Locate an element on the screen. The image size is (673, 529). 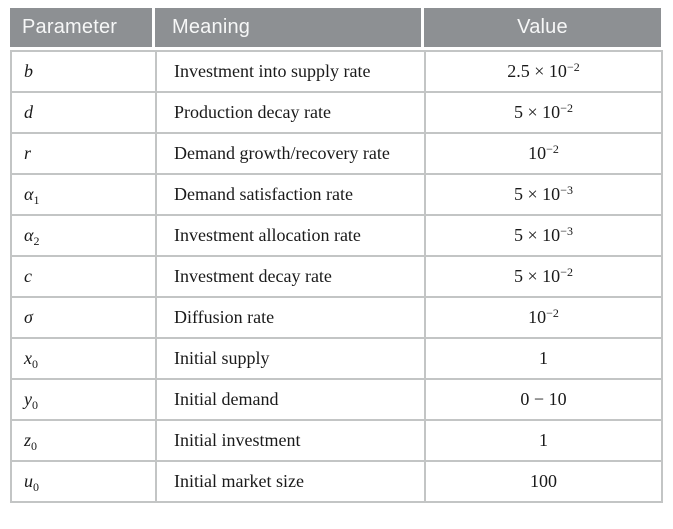
parameter-cell: α2 is located at coordinates (83, 235).